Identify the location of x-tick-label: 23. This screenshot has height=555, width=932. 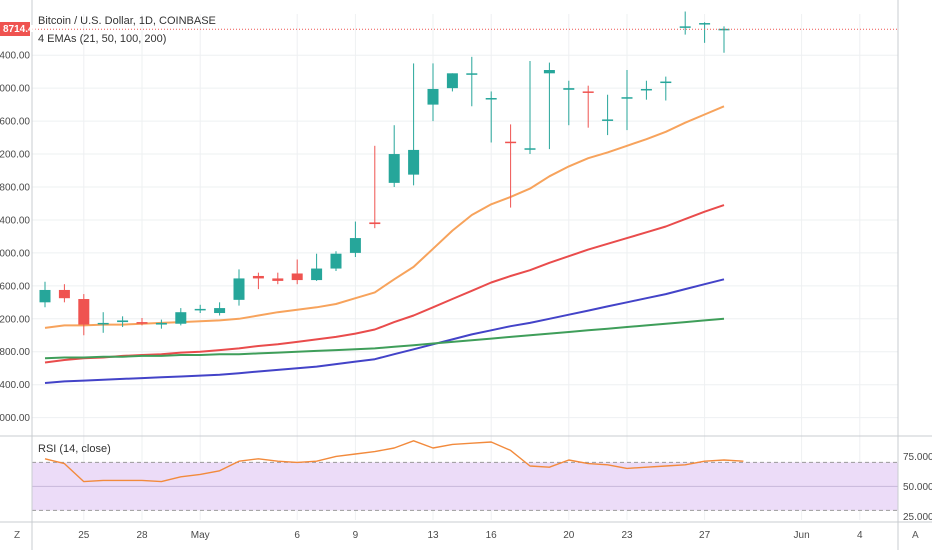
(627, 535).